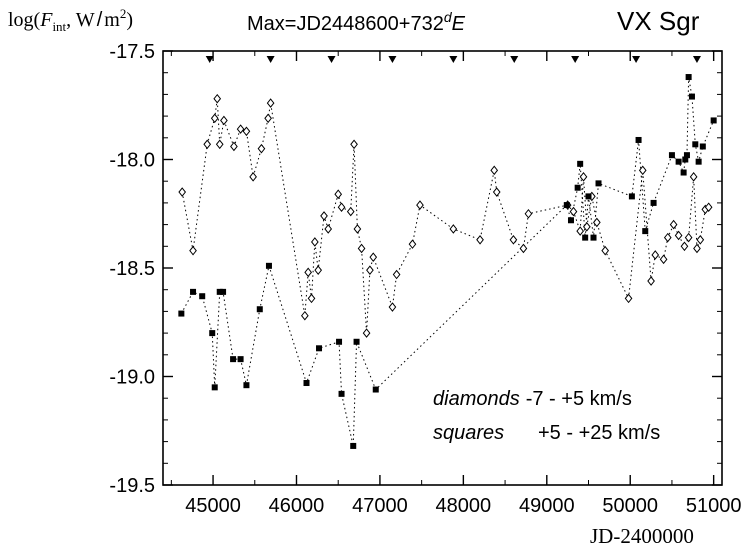  What do you see at coordinates (714, 506) in the screenshot?
I see `x-tick-label-6: 51000` at bounding box center [714, 506].